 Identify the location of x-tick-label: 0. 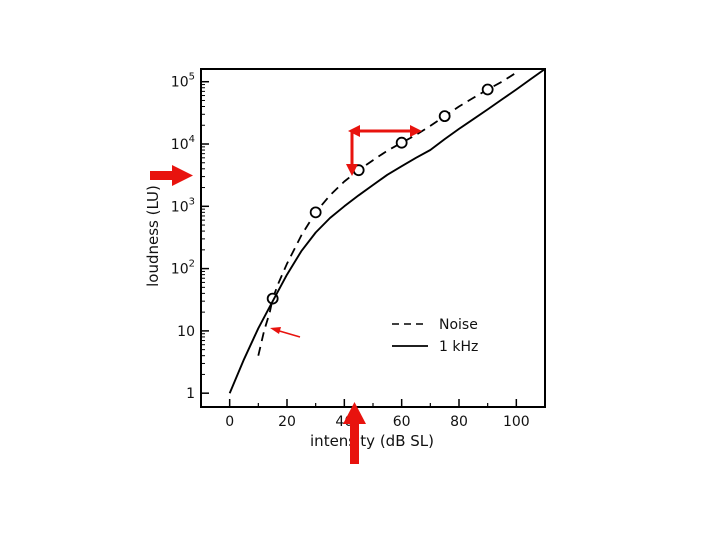
(229, 422).